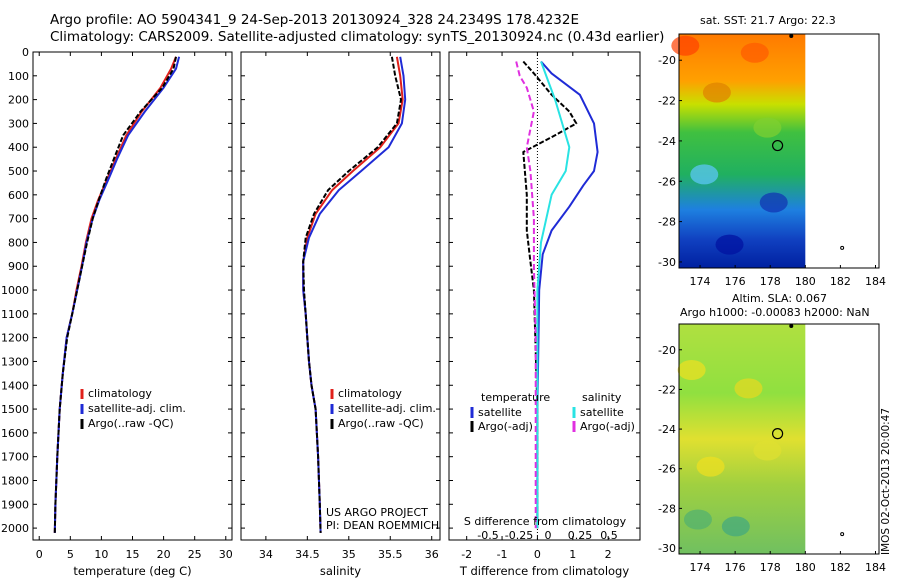 Image resolution: width=900 pixels, height=580 pixels. I want to click on x-tick-label-sal: 36, so click(432, 554).